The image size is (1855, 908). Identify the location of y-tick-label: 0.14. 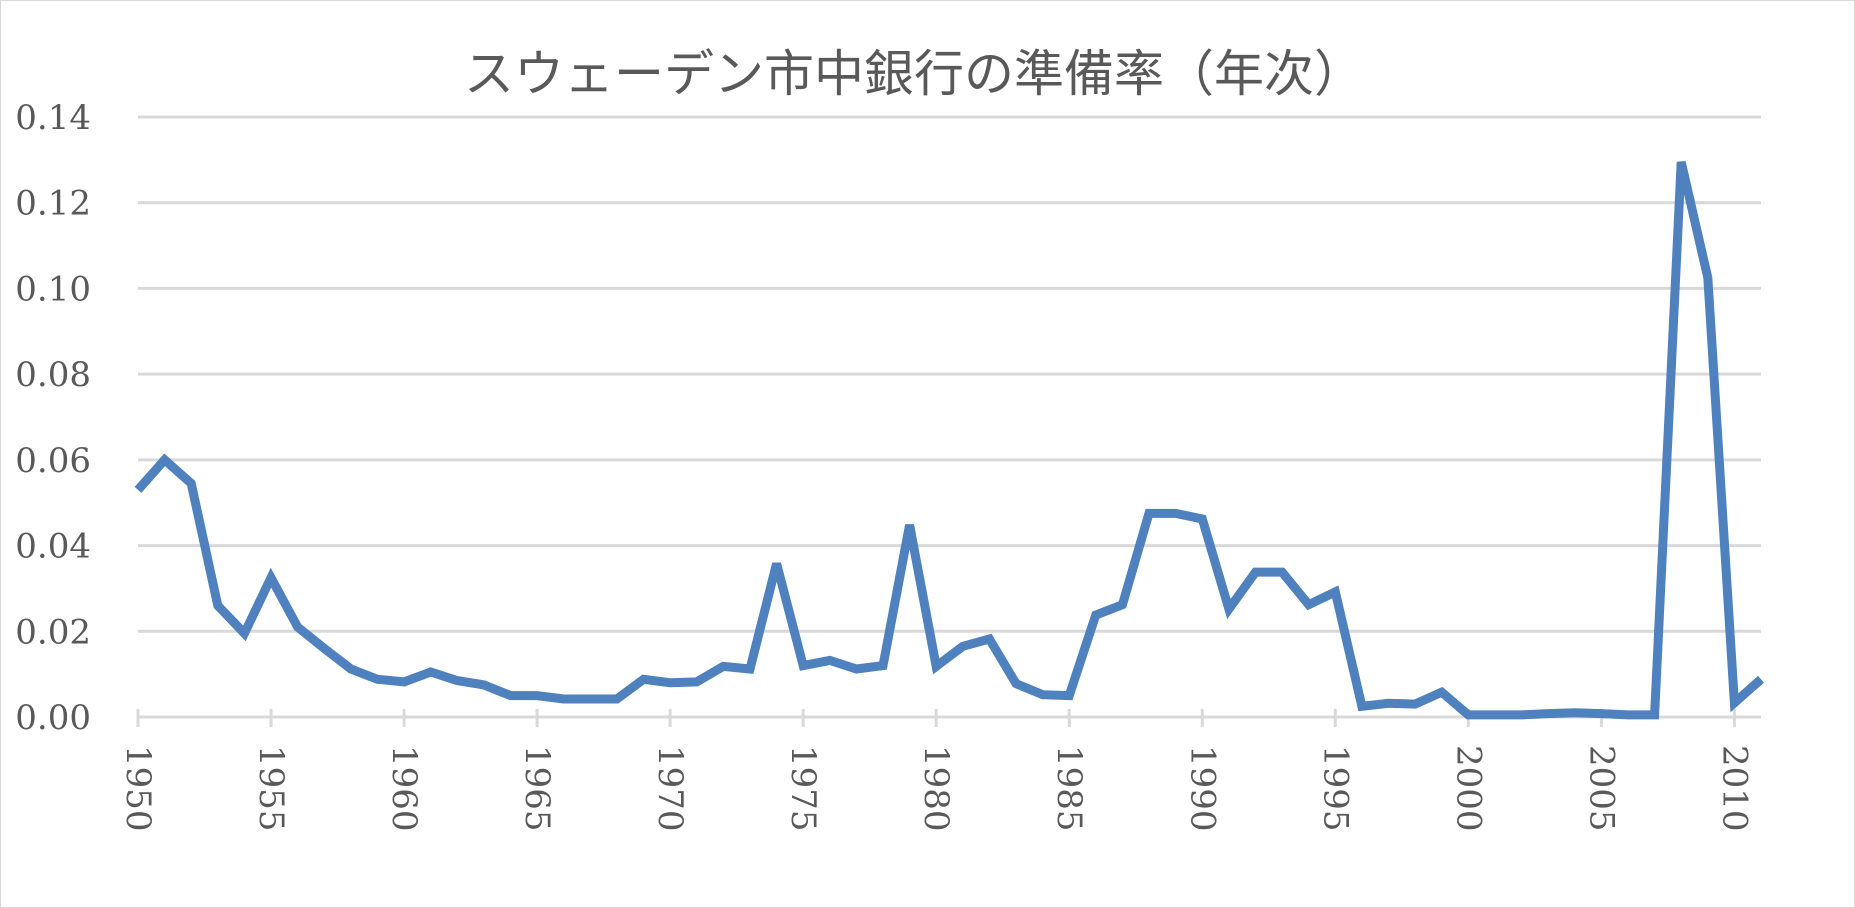
(53, 118).